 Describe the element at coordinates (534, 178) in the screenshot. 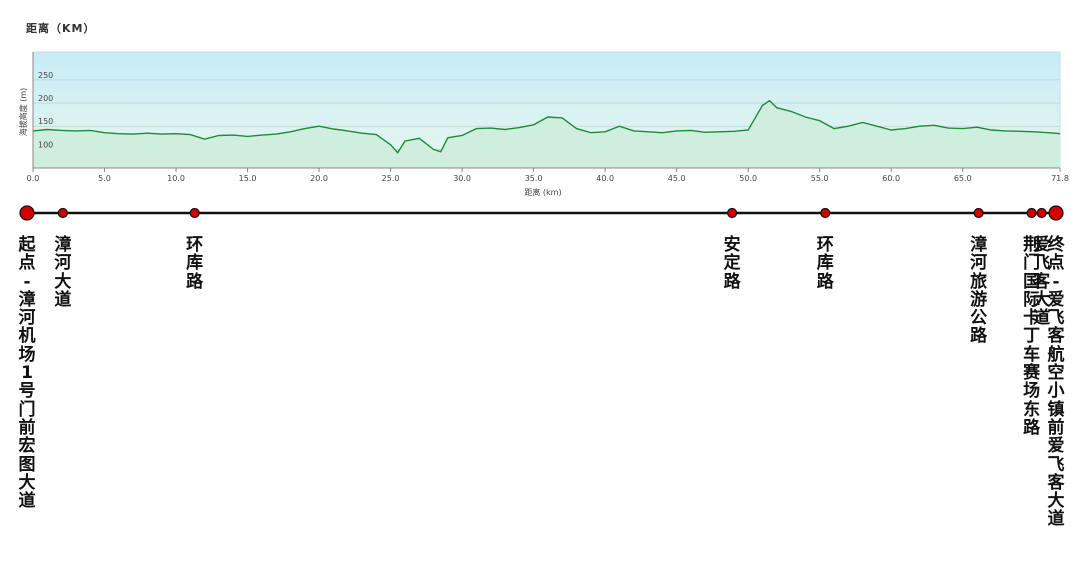

I see `x-tick-label: 35.0` at that location.